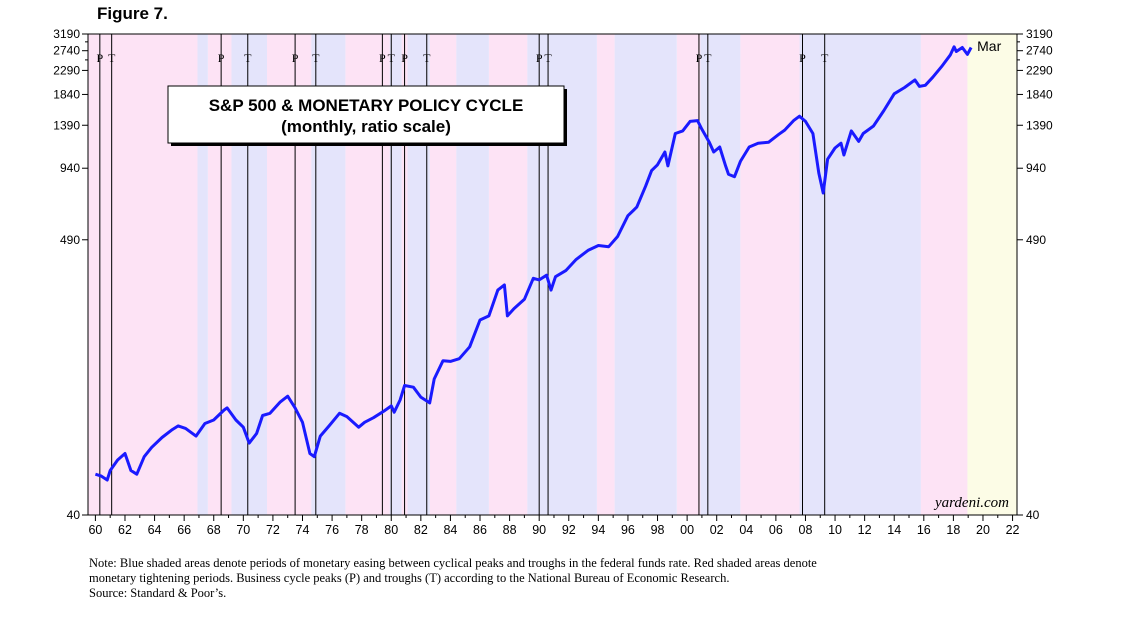  What do you see at coordinates (421, 530) in the screenshot?
I see `x-tick-label: 82` at bounding box center [421, 530].